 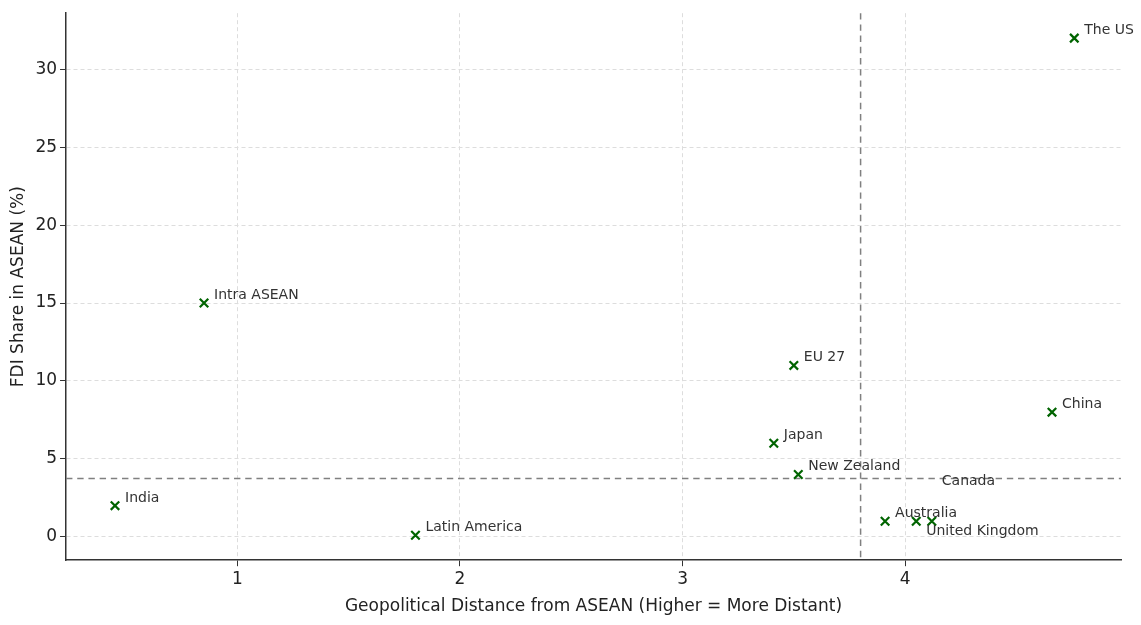 What do you see at coordinates (46, 223) in the screenshot?
I see `y-tick-label: 20` at bounding box center [46, 223].